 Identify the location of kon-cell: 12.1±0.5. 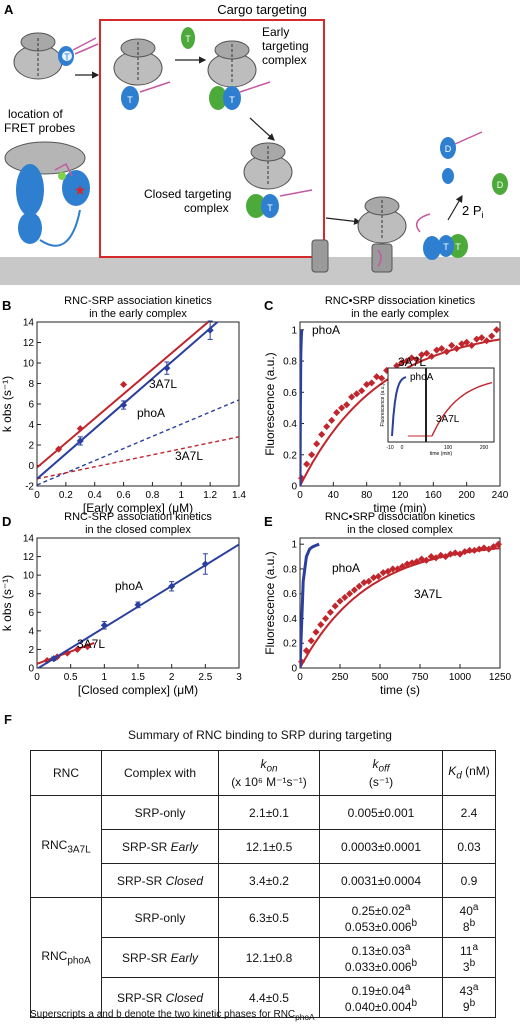
(269, 846).